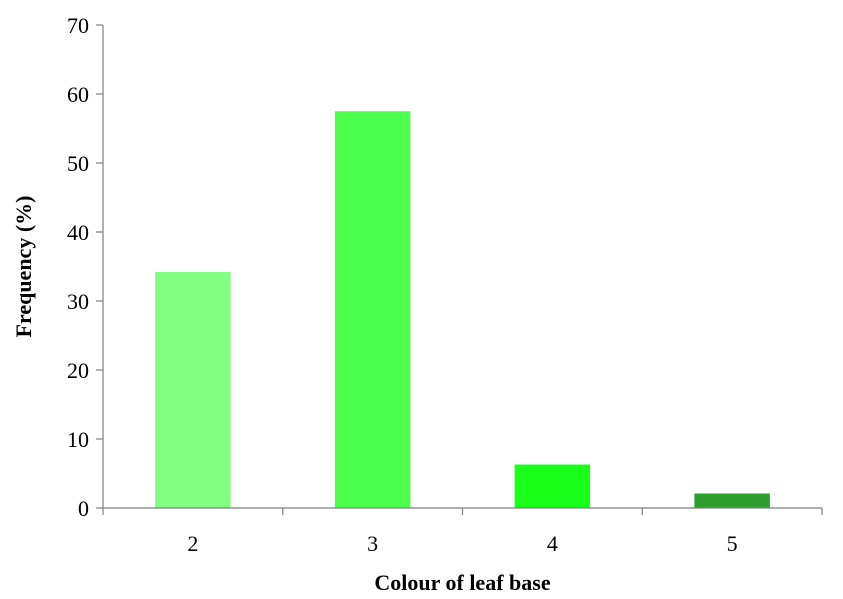 This screenshot has height=599, width=843. Describe the element at coordinates (78, 94) in the screenshot. I see `y-tick-label: 60` at that location.